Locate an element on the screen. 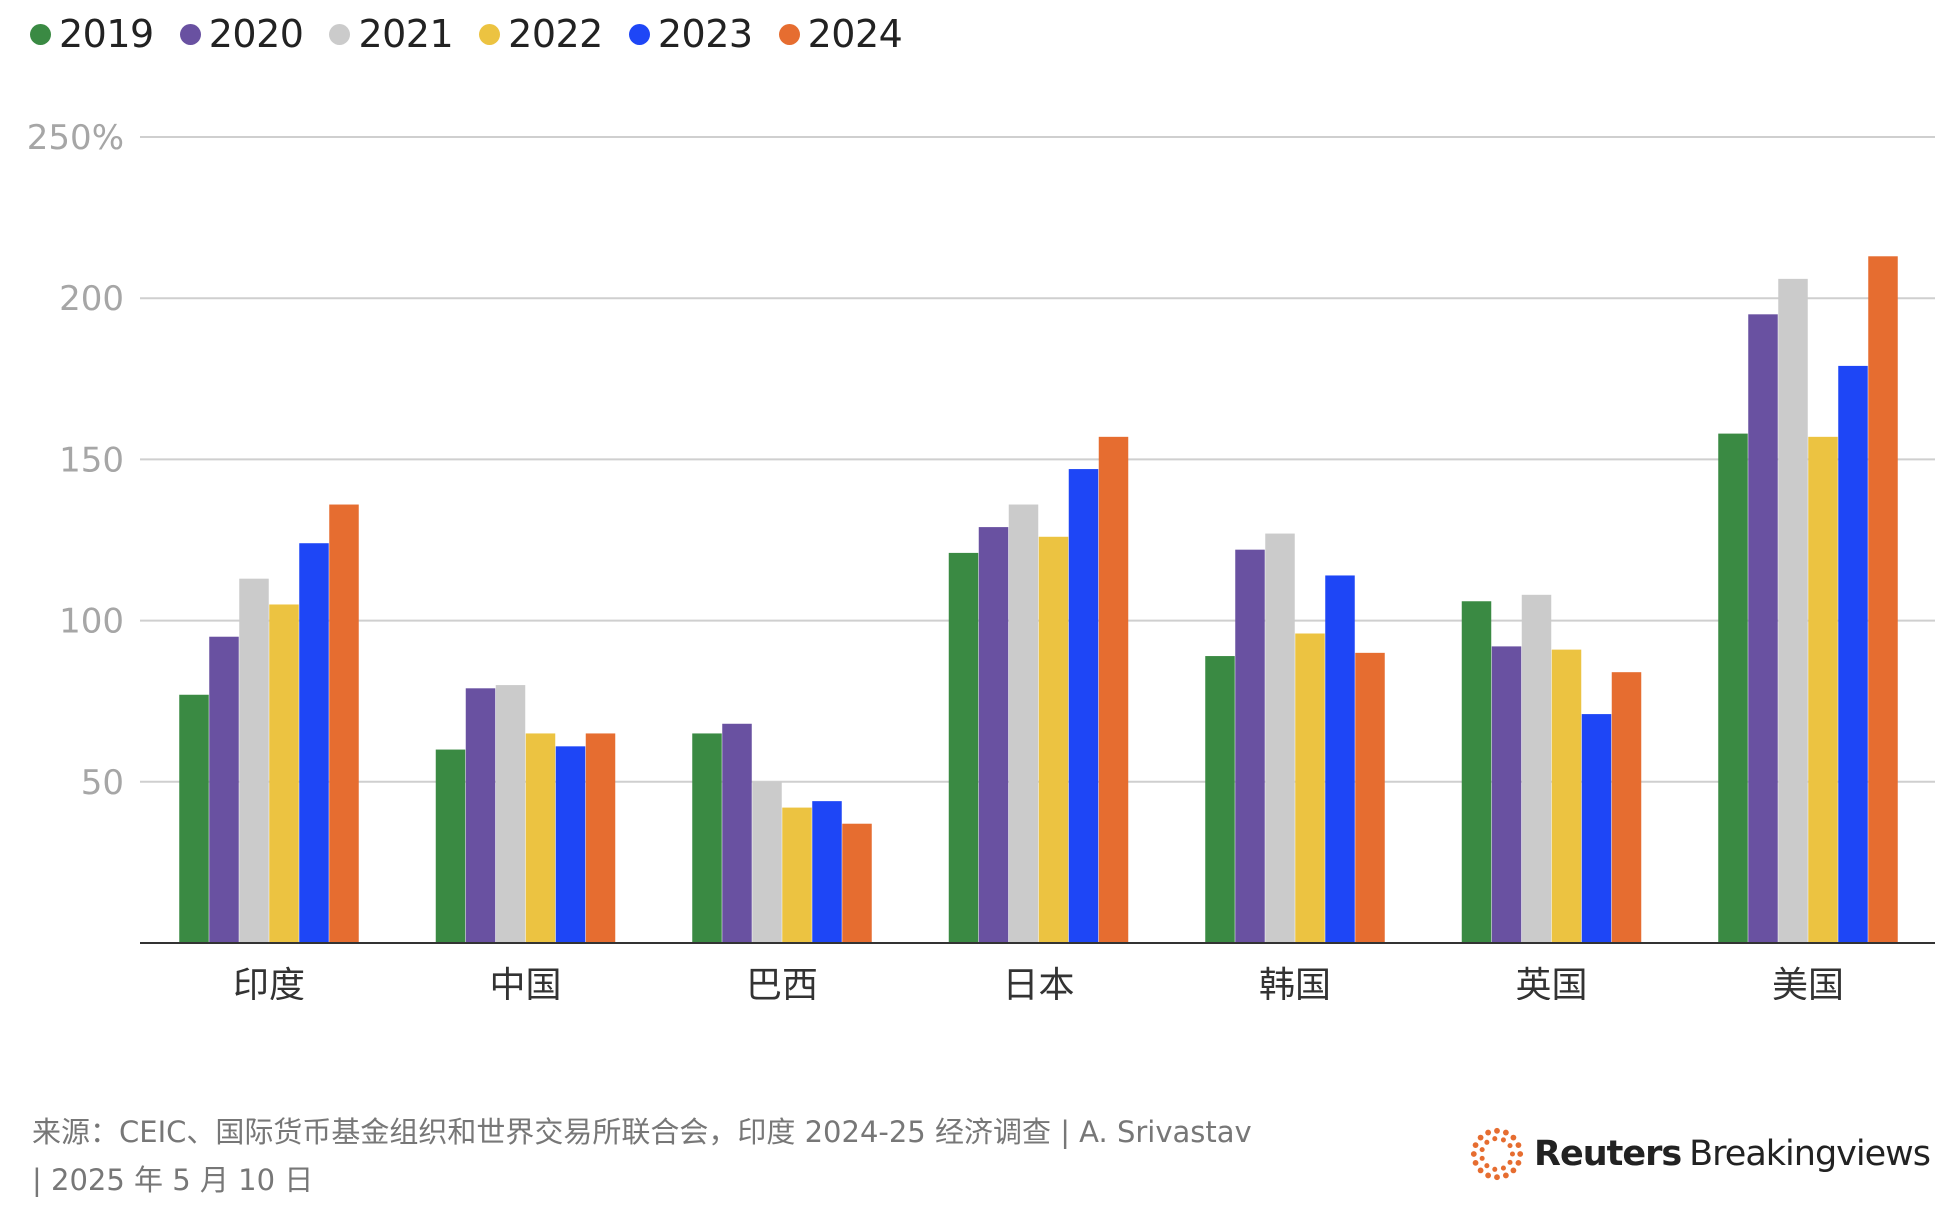 This screenshot has width=1942, height=1208. source-line-2: | 2025 年 5 月 10 日 is located at coordinates (173, 1180).